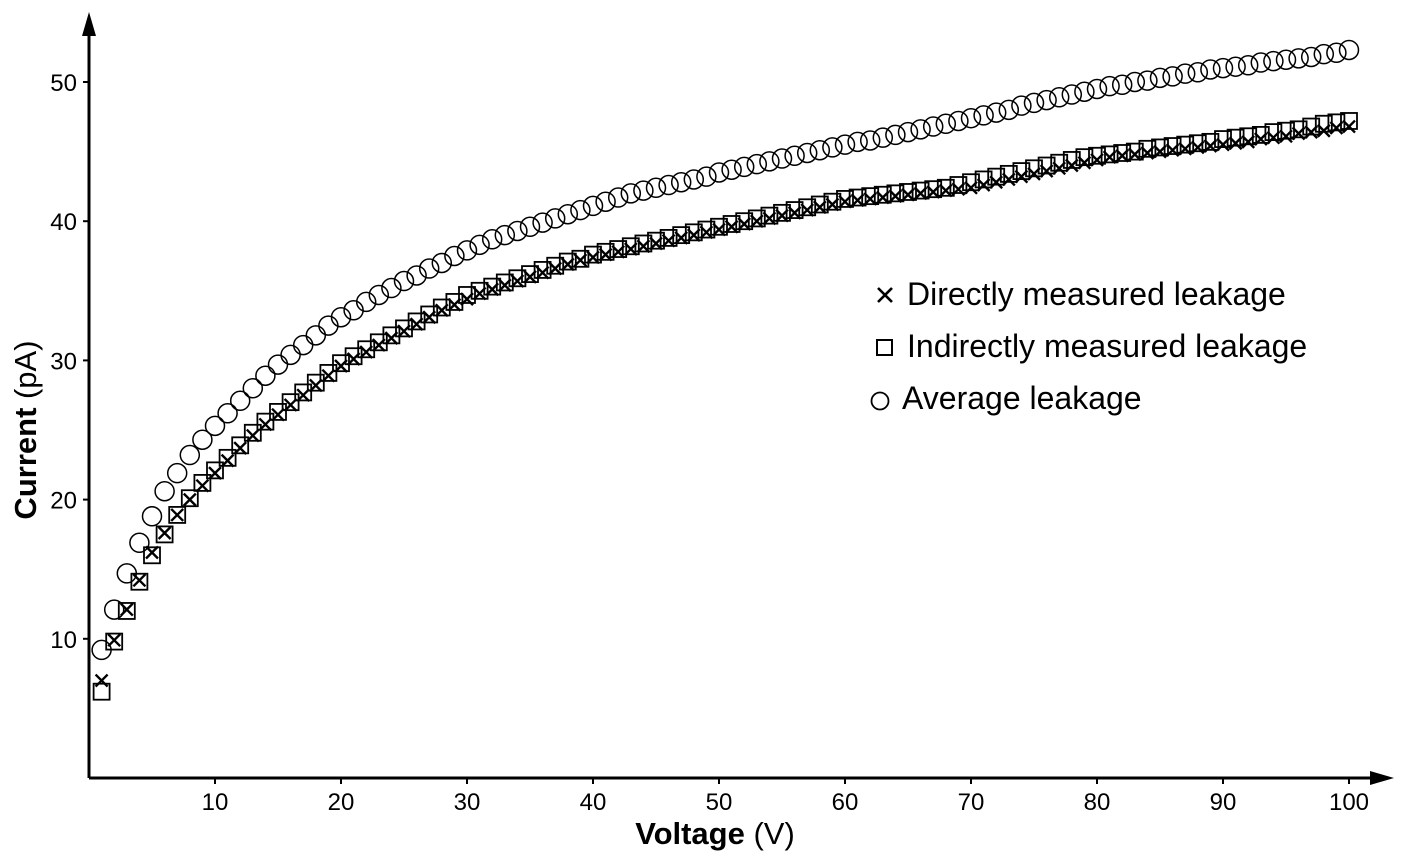 Image resolution: width=1412 pixels, height=862 pixels. Describe the element at coordinates (845, 802) in the screenshot. I see `x-tick-label: 60` at that location.